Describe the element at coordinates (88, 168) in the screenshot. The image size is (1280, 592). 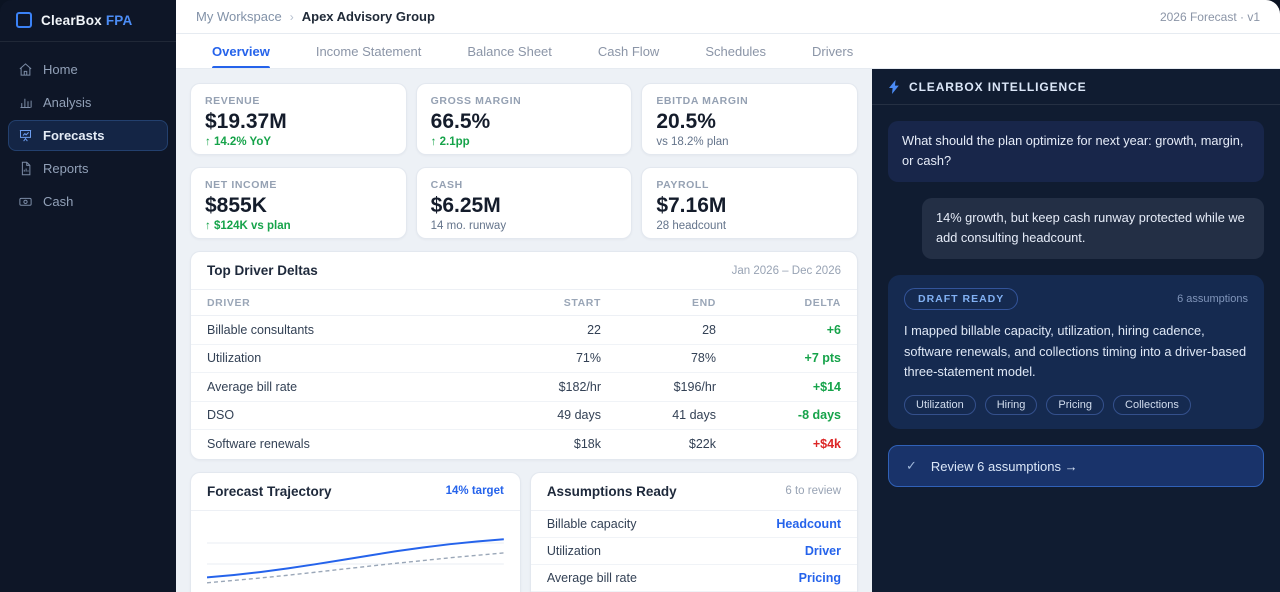
I see `sidebar-item-reports: Reports` at that location.